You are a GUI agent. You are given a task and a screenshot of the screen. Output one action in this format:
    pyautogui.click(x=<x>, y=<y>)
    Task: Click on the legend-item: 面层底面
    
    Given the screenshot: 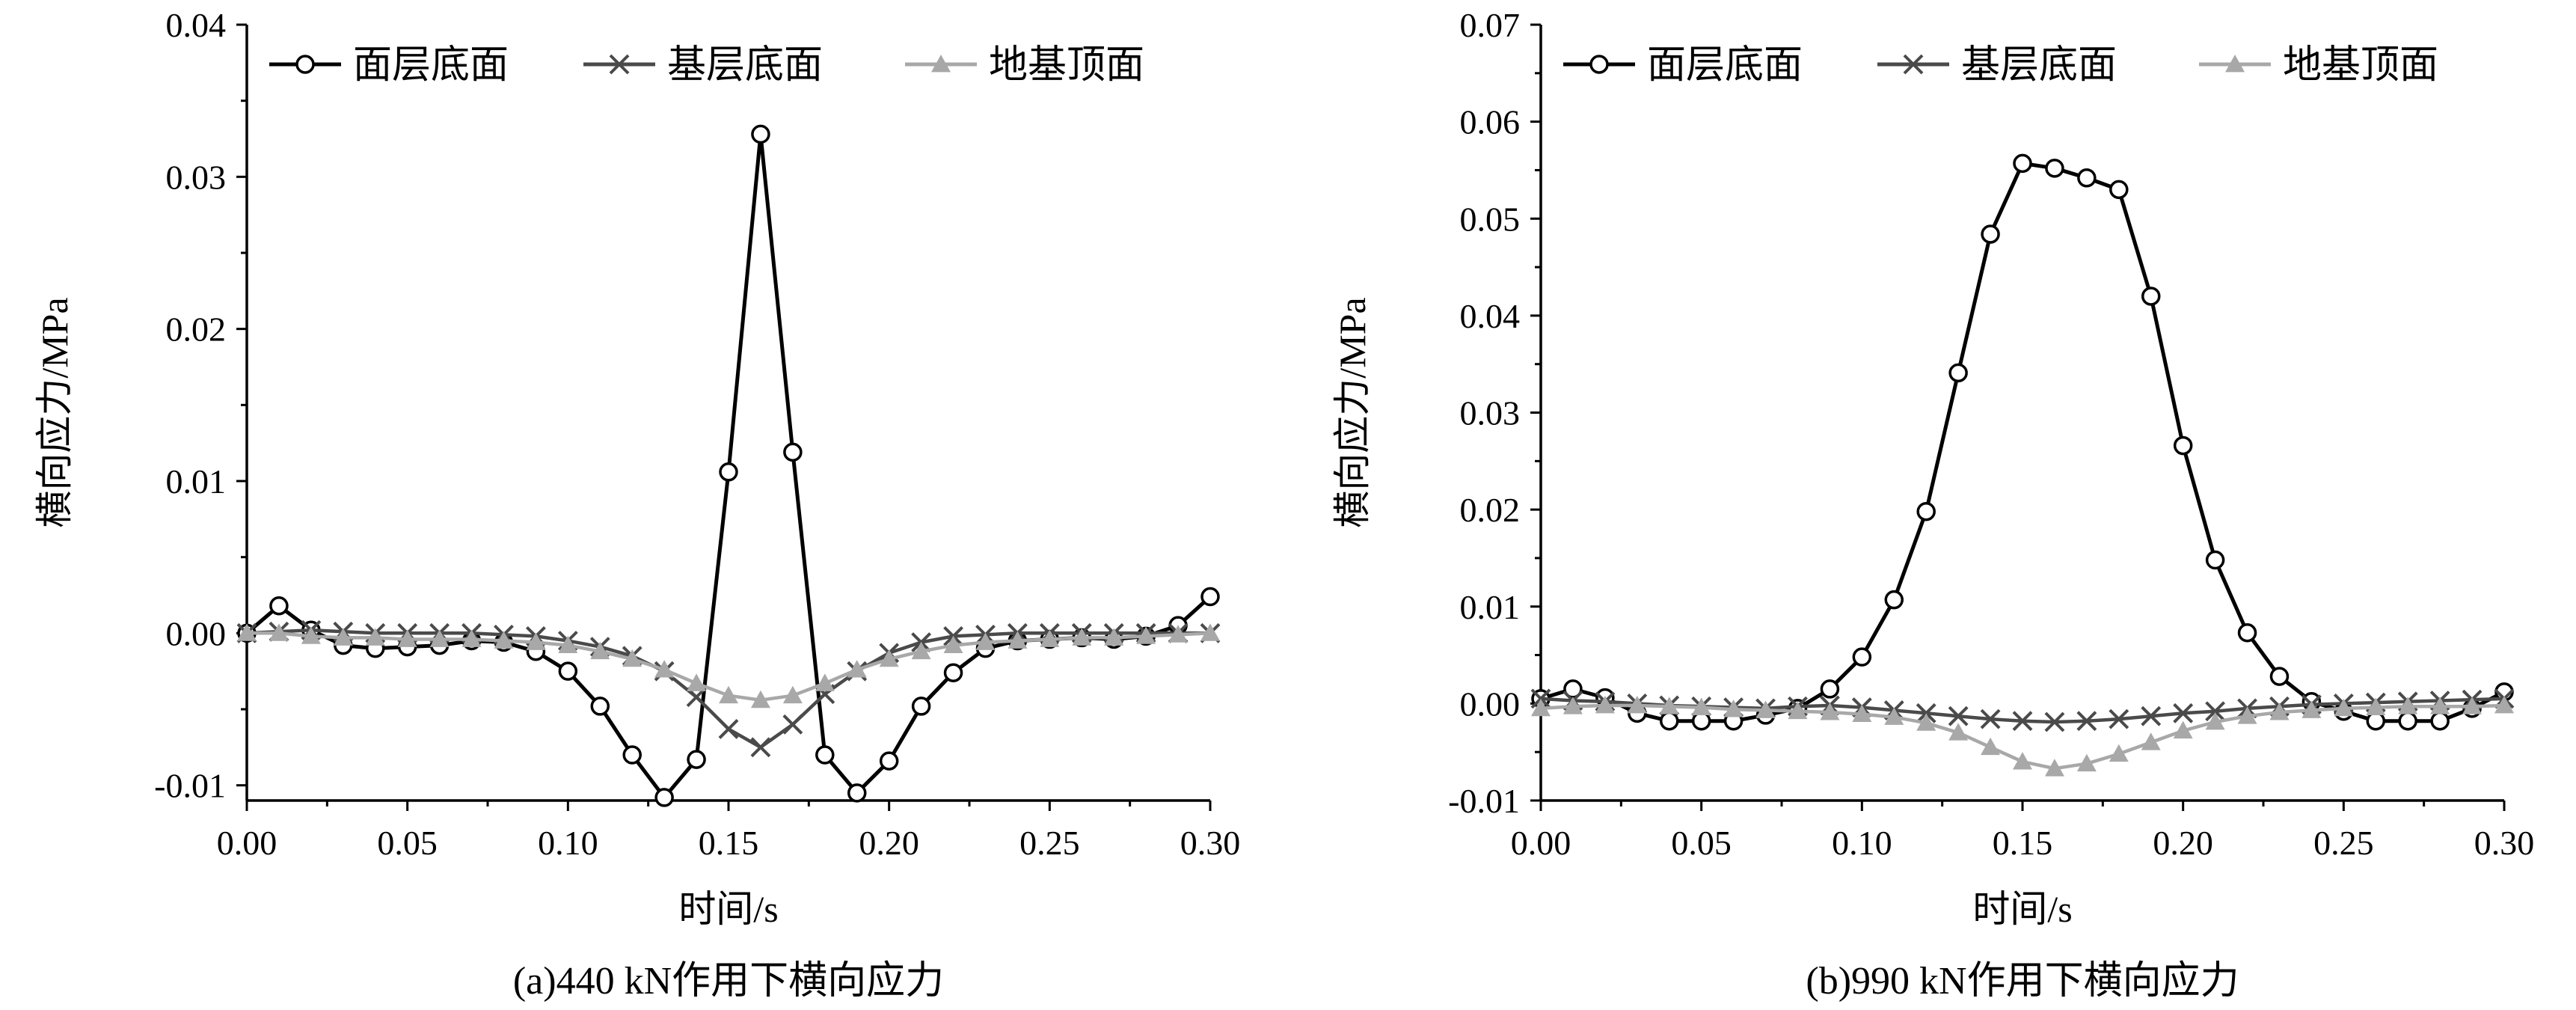 What is the action you would take?
    pyautogui.click(x=1683, y=65)
    